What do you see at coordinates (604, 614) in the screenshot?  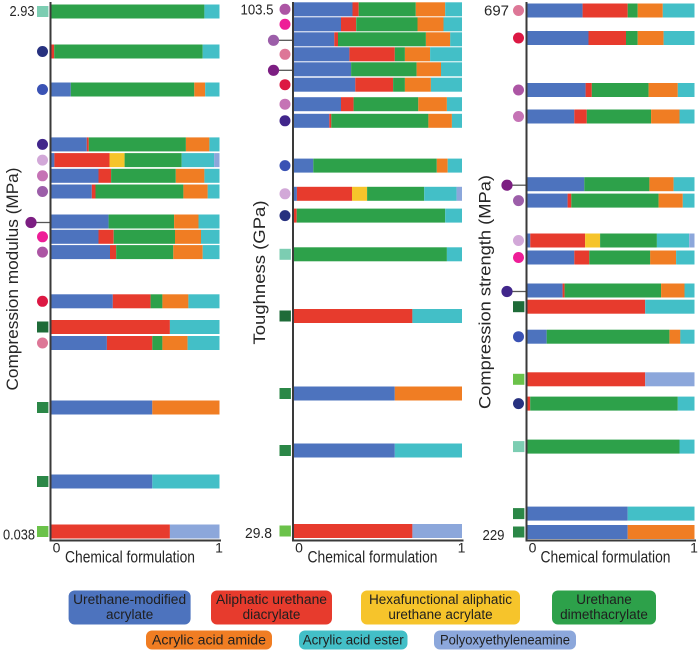 I see `svg-text: dimethacrylate` at bounding box center [604, 614].